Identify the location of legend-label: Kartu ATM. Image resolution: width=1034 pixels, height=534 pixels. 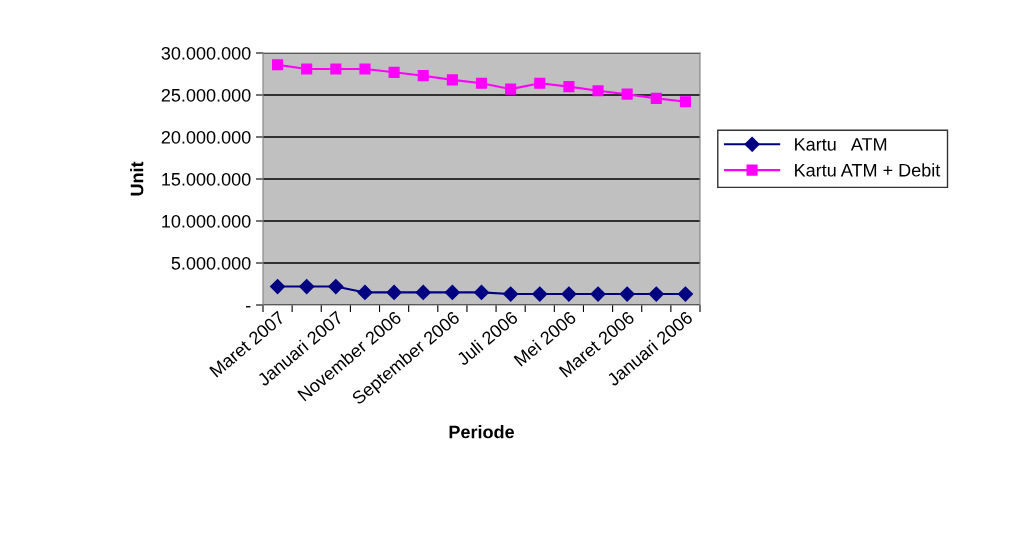
(841, 144).